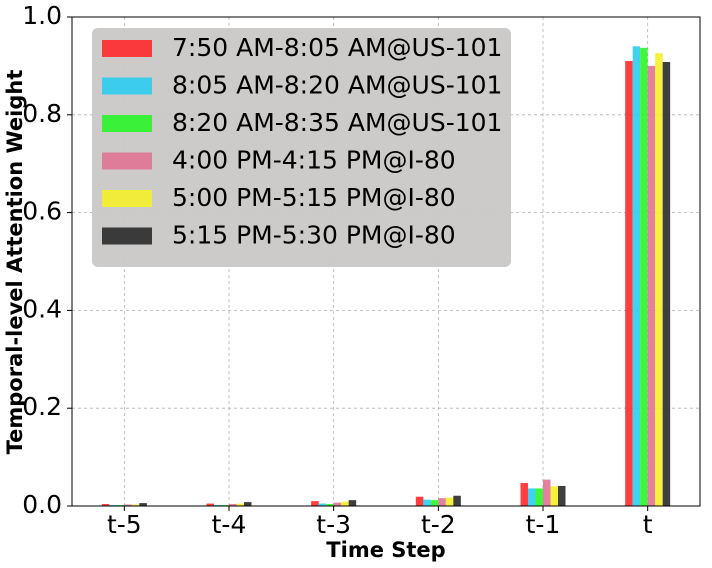 This screenshot has height=568, width=712. What do you see at coordinates (314, 235) in the screenshot?
I see `legend-label: 5:15 PM-5:30 PM@I-80` at bounding box center [314, 235].